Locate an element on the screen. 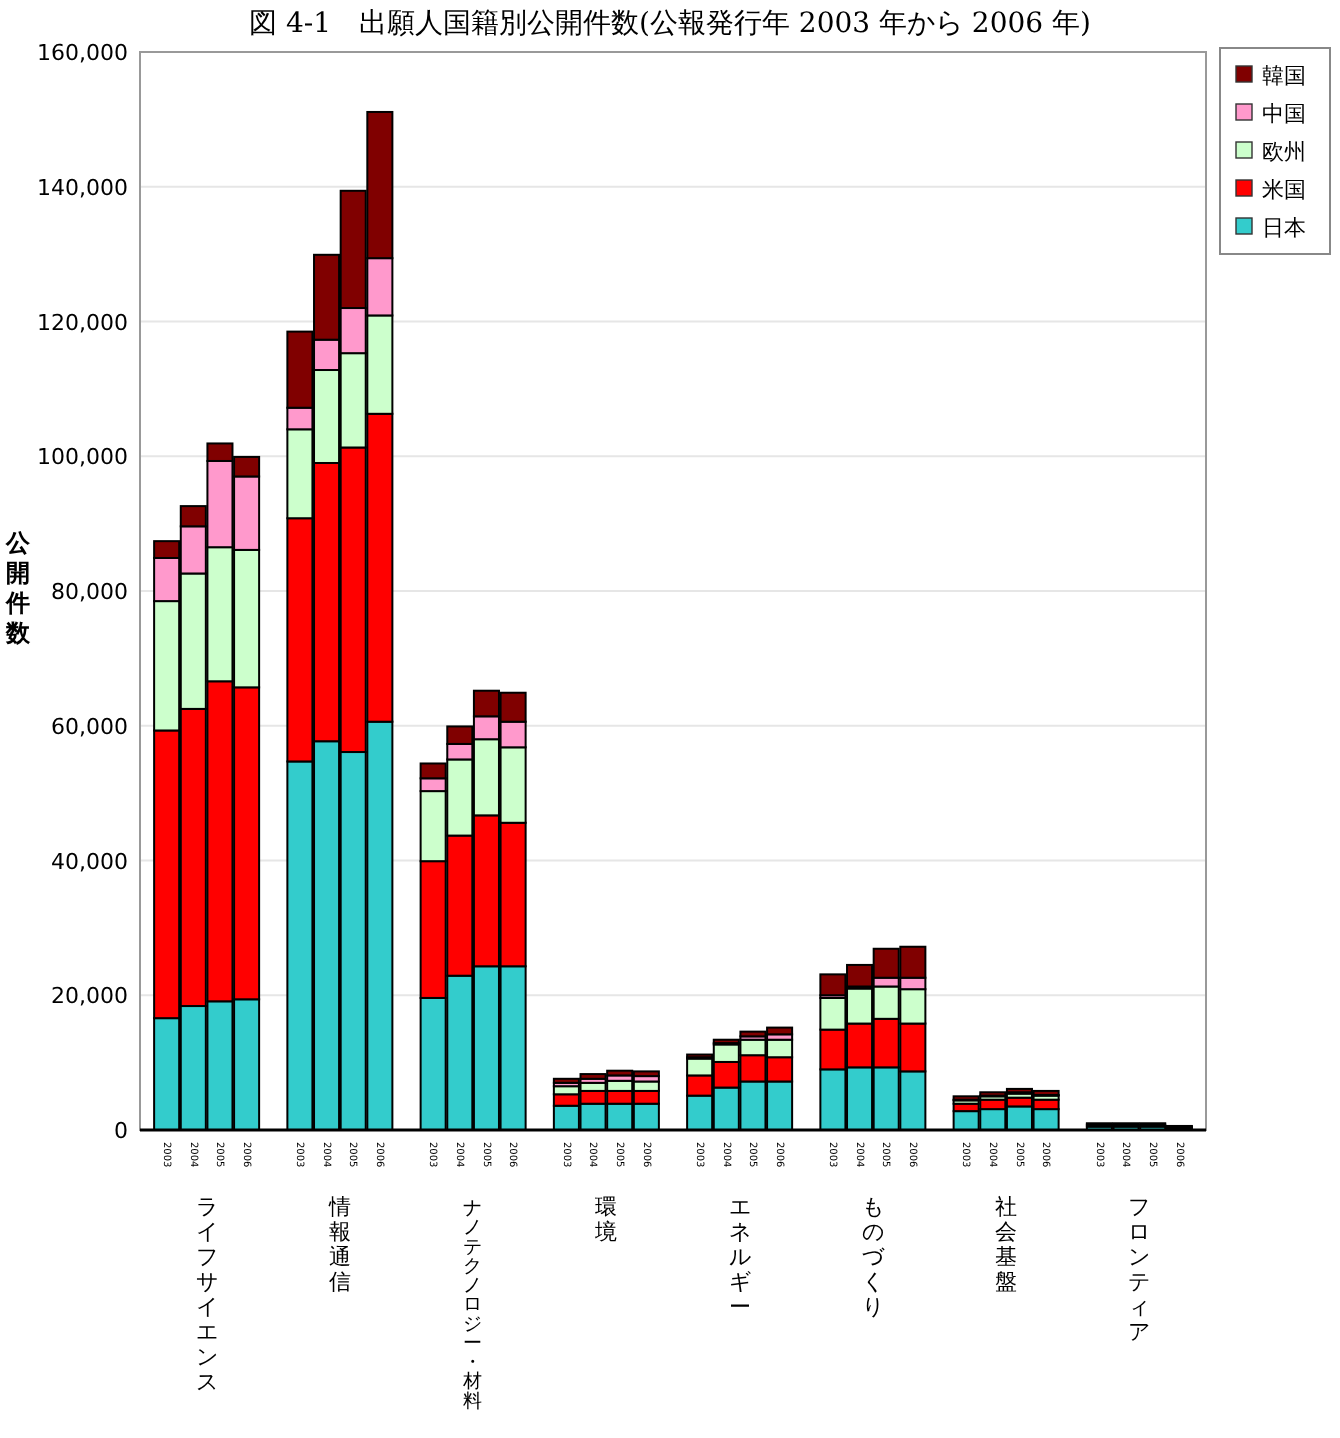 This screenshot has width=1340, height=1438. y-tick-label: 40,000 is located at coordinates (89, 861).